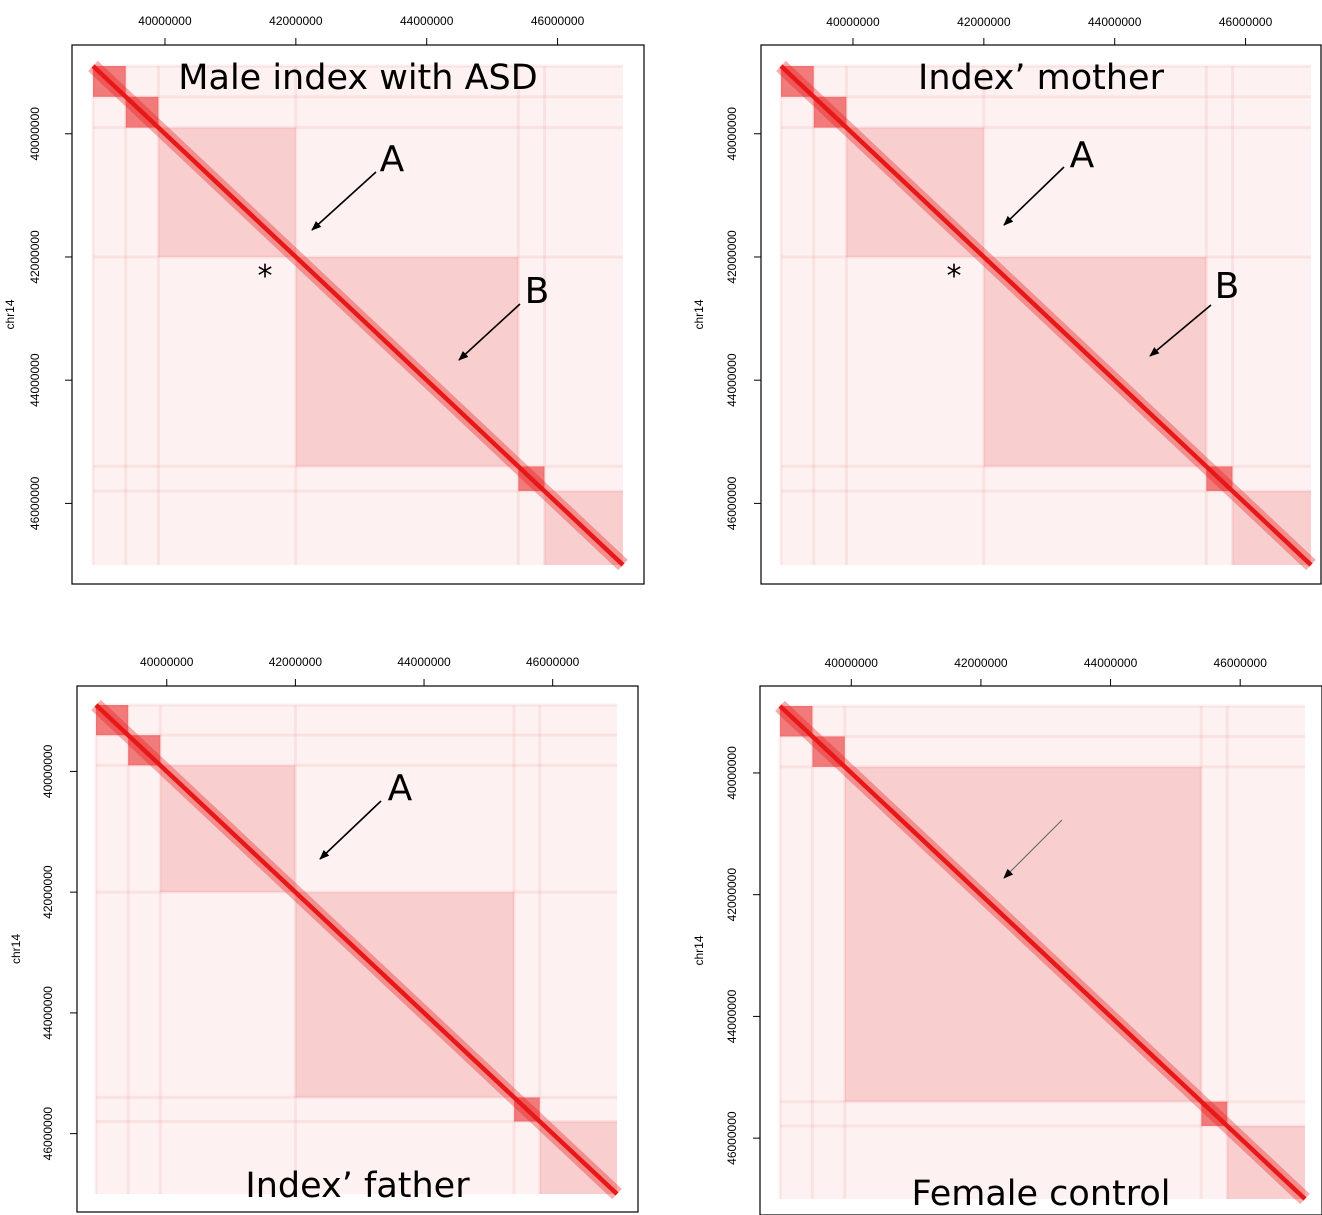  Describe the element at coordinates (357, 1186) in the screenshot. I see `panel-title: Index’ father` at that location.